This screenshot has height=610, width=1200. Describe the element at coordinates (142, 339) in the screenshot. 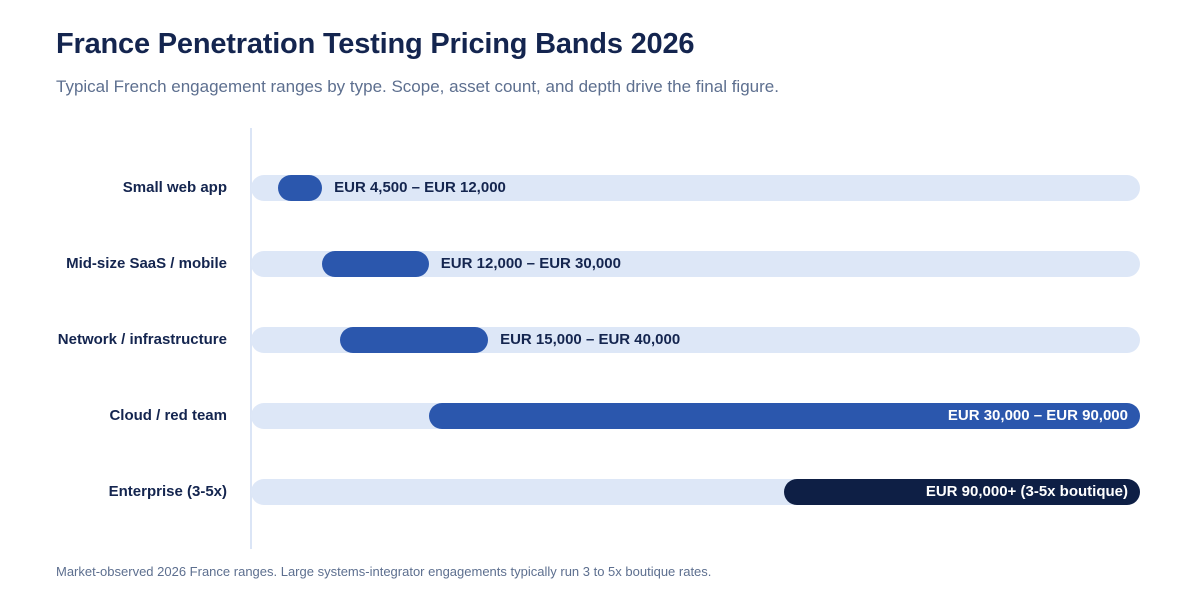

I see `category-label-network-infrastructure: Network / infrastructure` at that location.